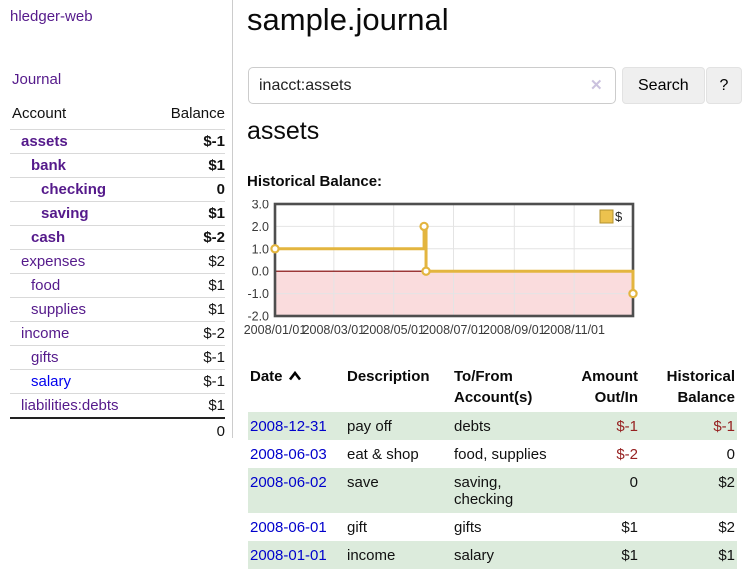 This screenshot has height=582, width=742. Describe the element at coordinates (188, 430) in the screenshot. I see `accounts-total-balance: 0` at that location.